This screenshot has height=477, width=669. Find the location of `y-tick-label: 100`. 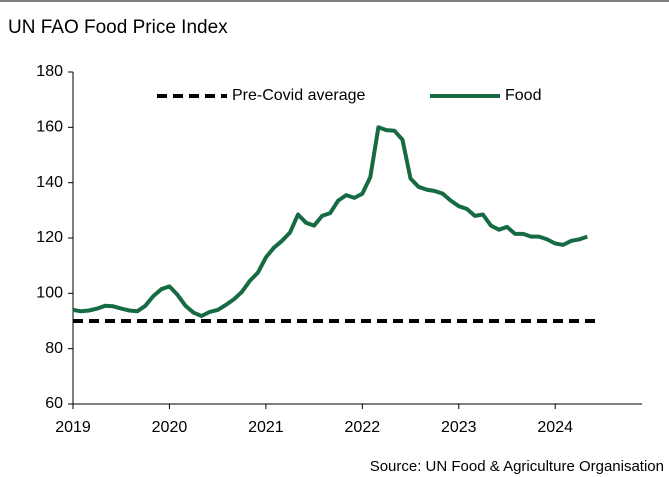

y-tick-label: 100 is located at coordinates (49, 293).